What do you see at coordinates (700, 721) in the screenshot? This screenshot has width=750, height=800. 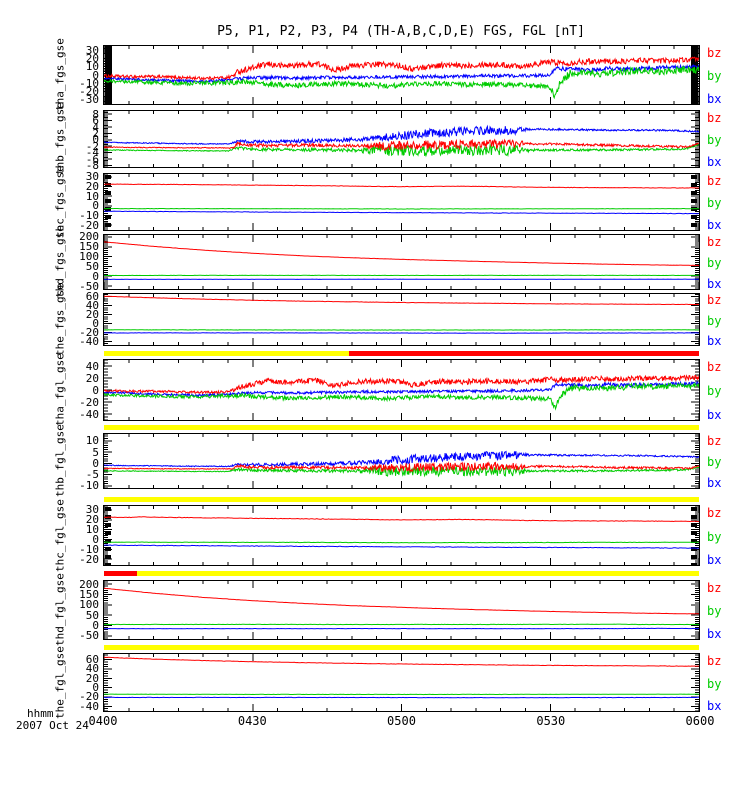 I see `x-tick-label: 0600` at bounding box center [700, 721].